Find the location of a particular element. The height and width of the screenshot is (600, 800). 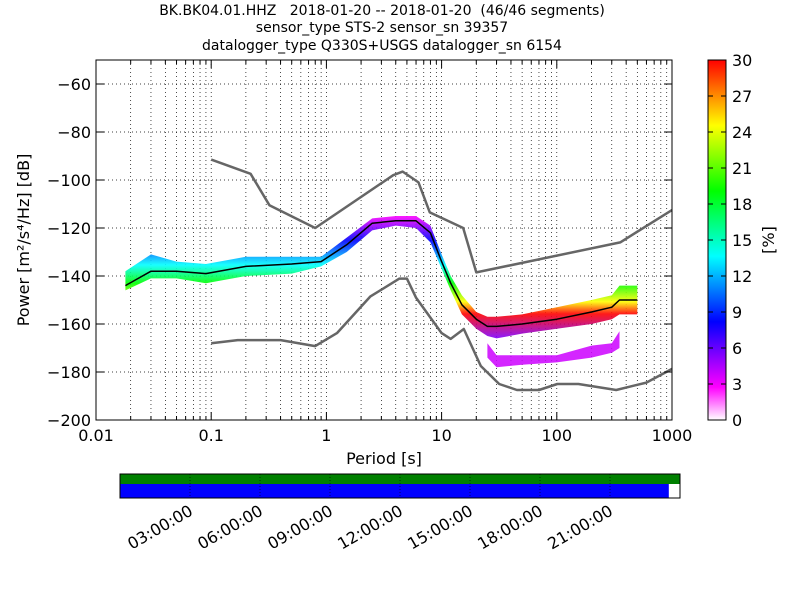

colorbar-tick-label: 21 is located at coordinates (742, 168).